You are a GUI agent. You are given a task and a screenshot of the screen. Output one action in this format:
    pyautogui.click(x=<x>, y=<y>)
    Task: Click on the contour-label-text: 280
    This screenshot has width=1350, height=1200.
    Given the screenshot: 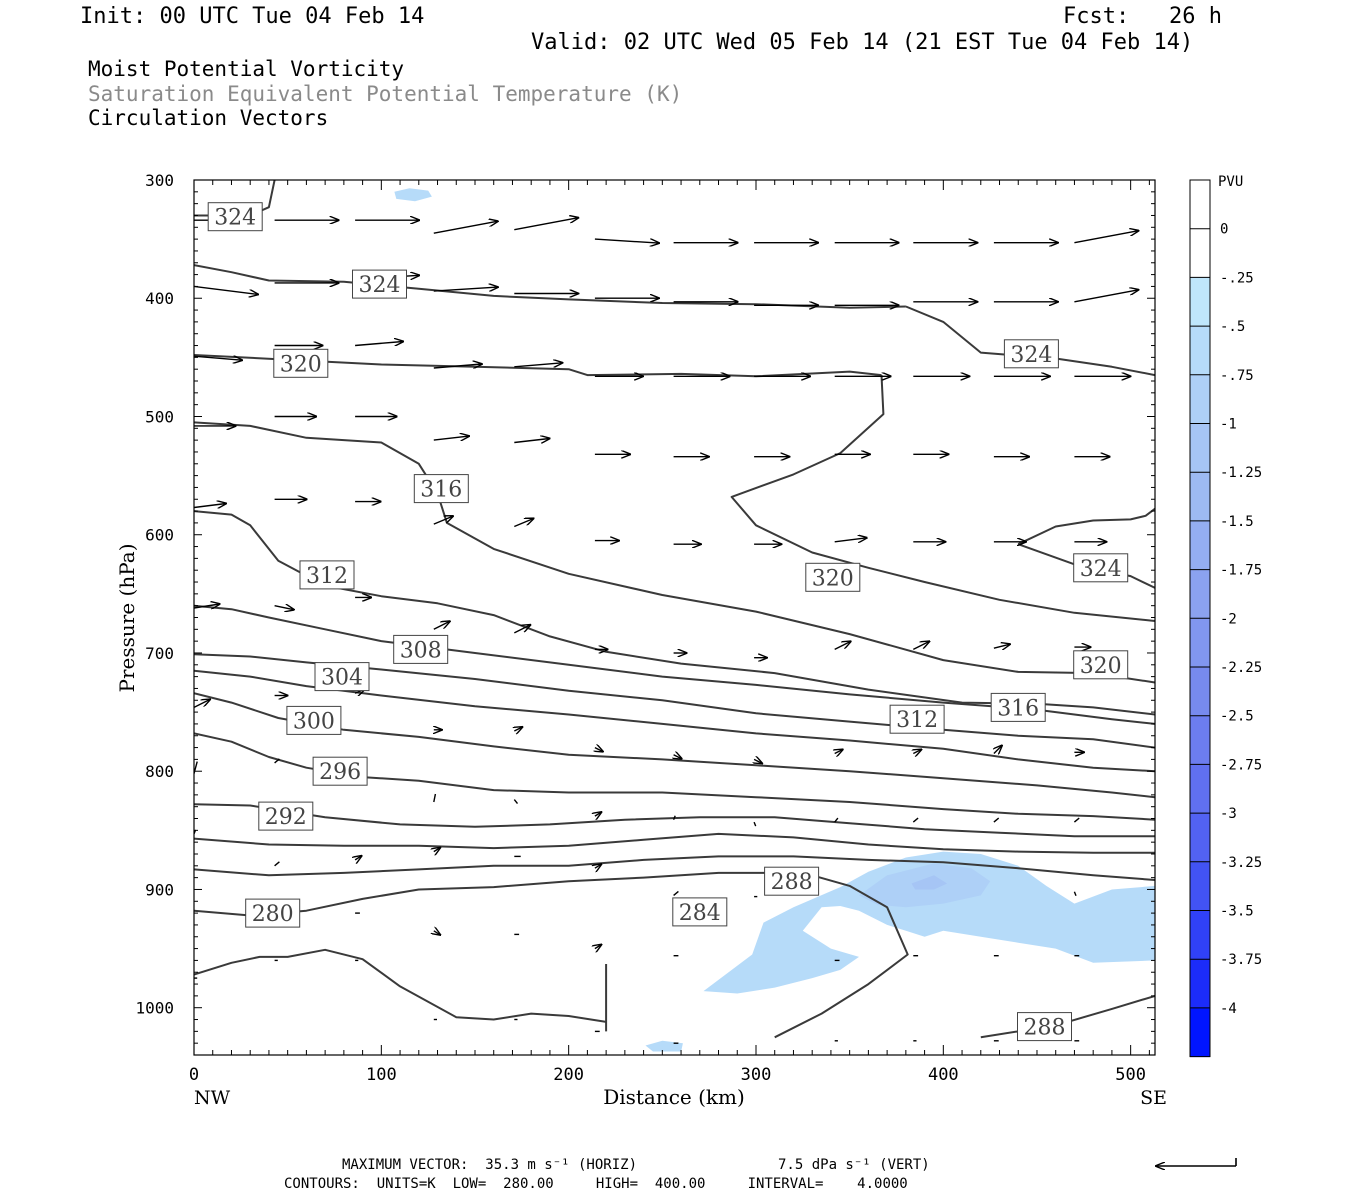 What is the action you would take?
    pyautogui.click(x=273, y=914)
    